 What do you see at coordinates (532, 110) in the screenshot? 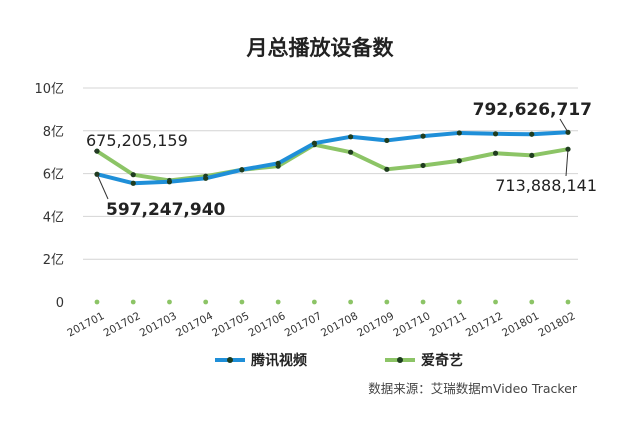
I see `data-label: 792,626,717` at bounding box center [532, 110].